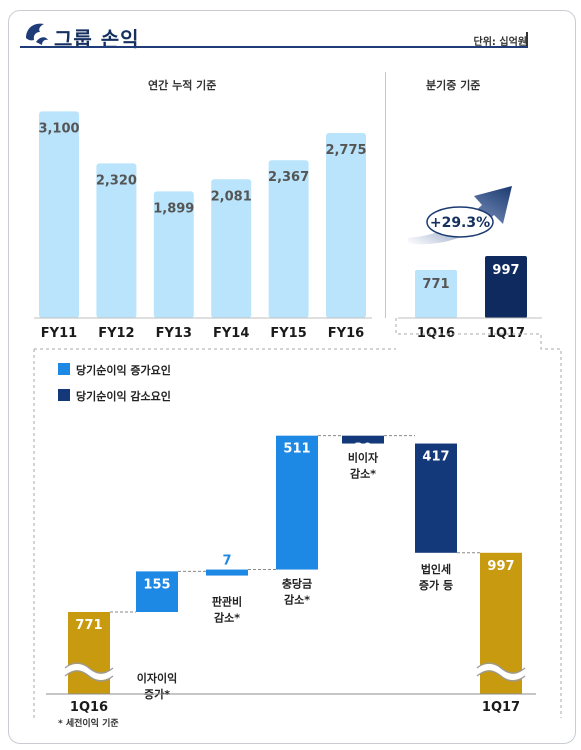  What do you see at coordinates (527, 40) in the screenshot?
I see `unit-divider` at bounding box center [527, 40].